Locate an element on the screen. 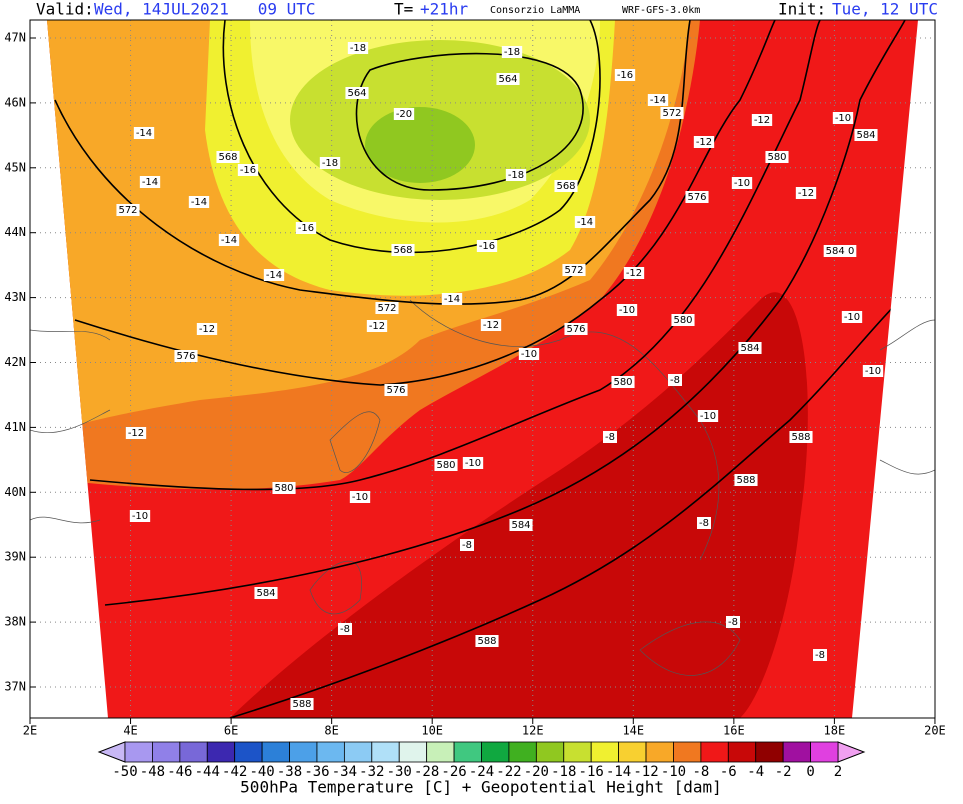 The image size is (963, 804). colorbar-label: -4 is located at coordinates (755, 772).